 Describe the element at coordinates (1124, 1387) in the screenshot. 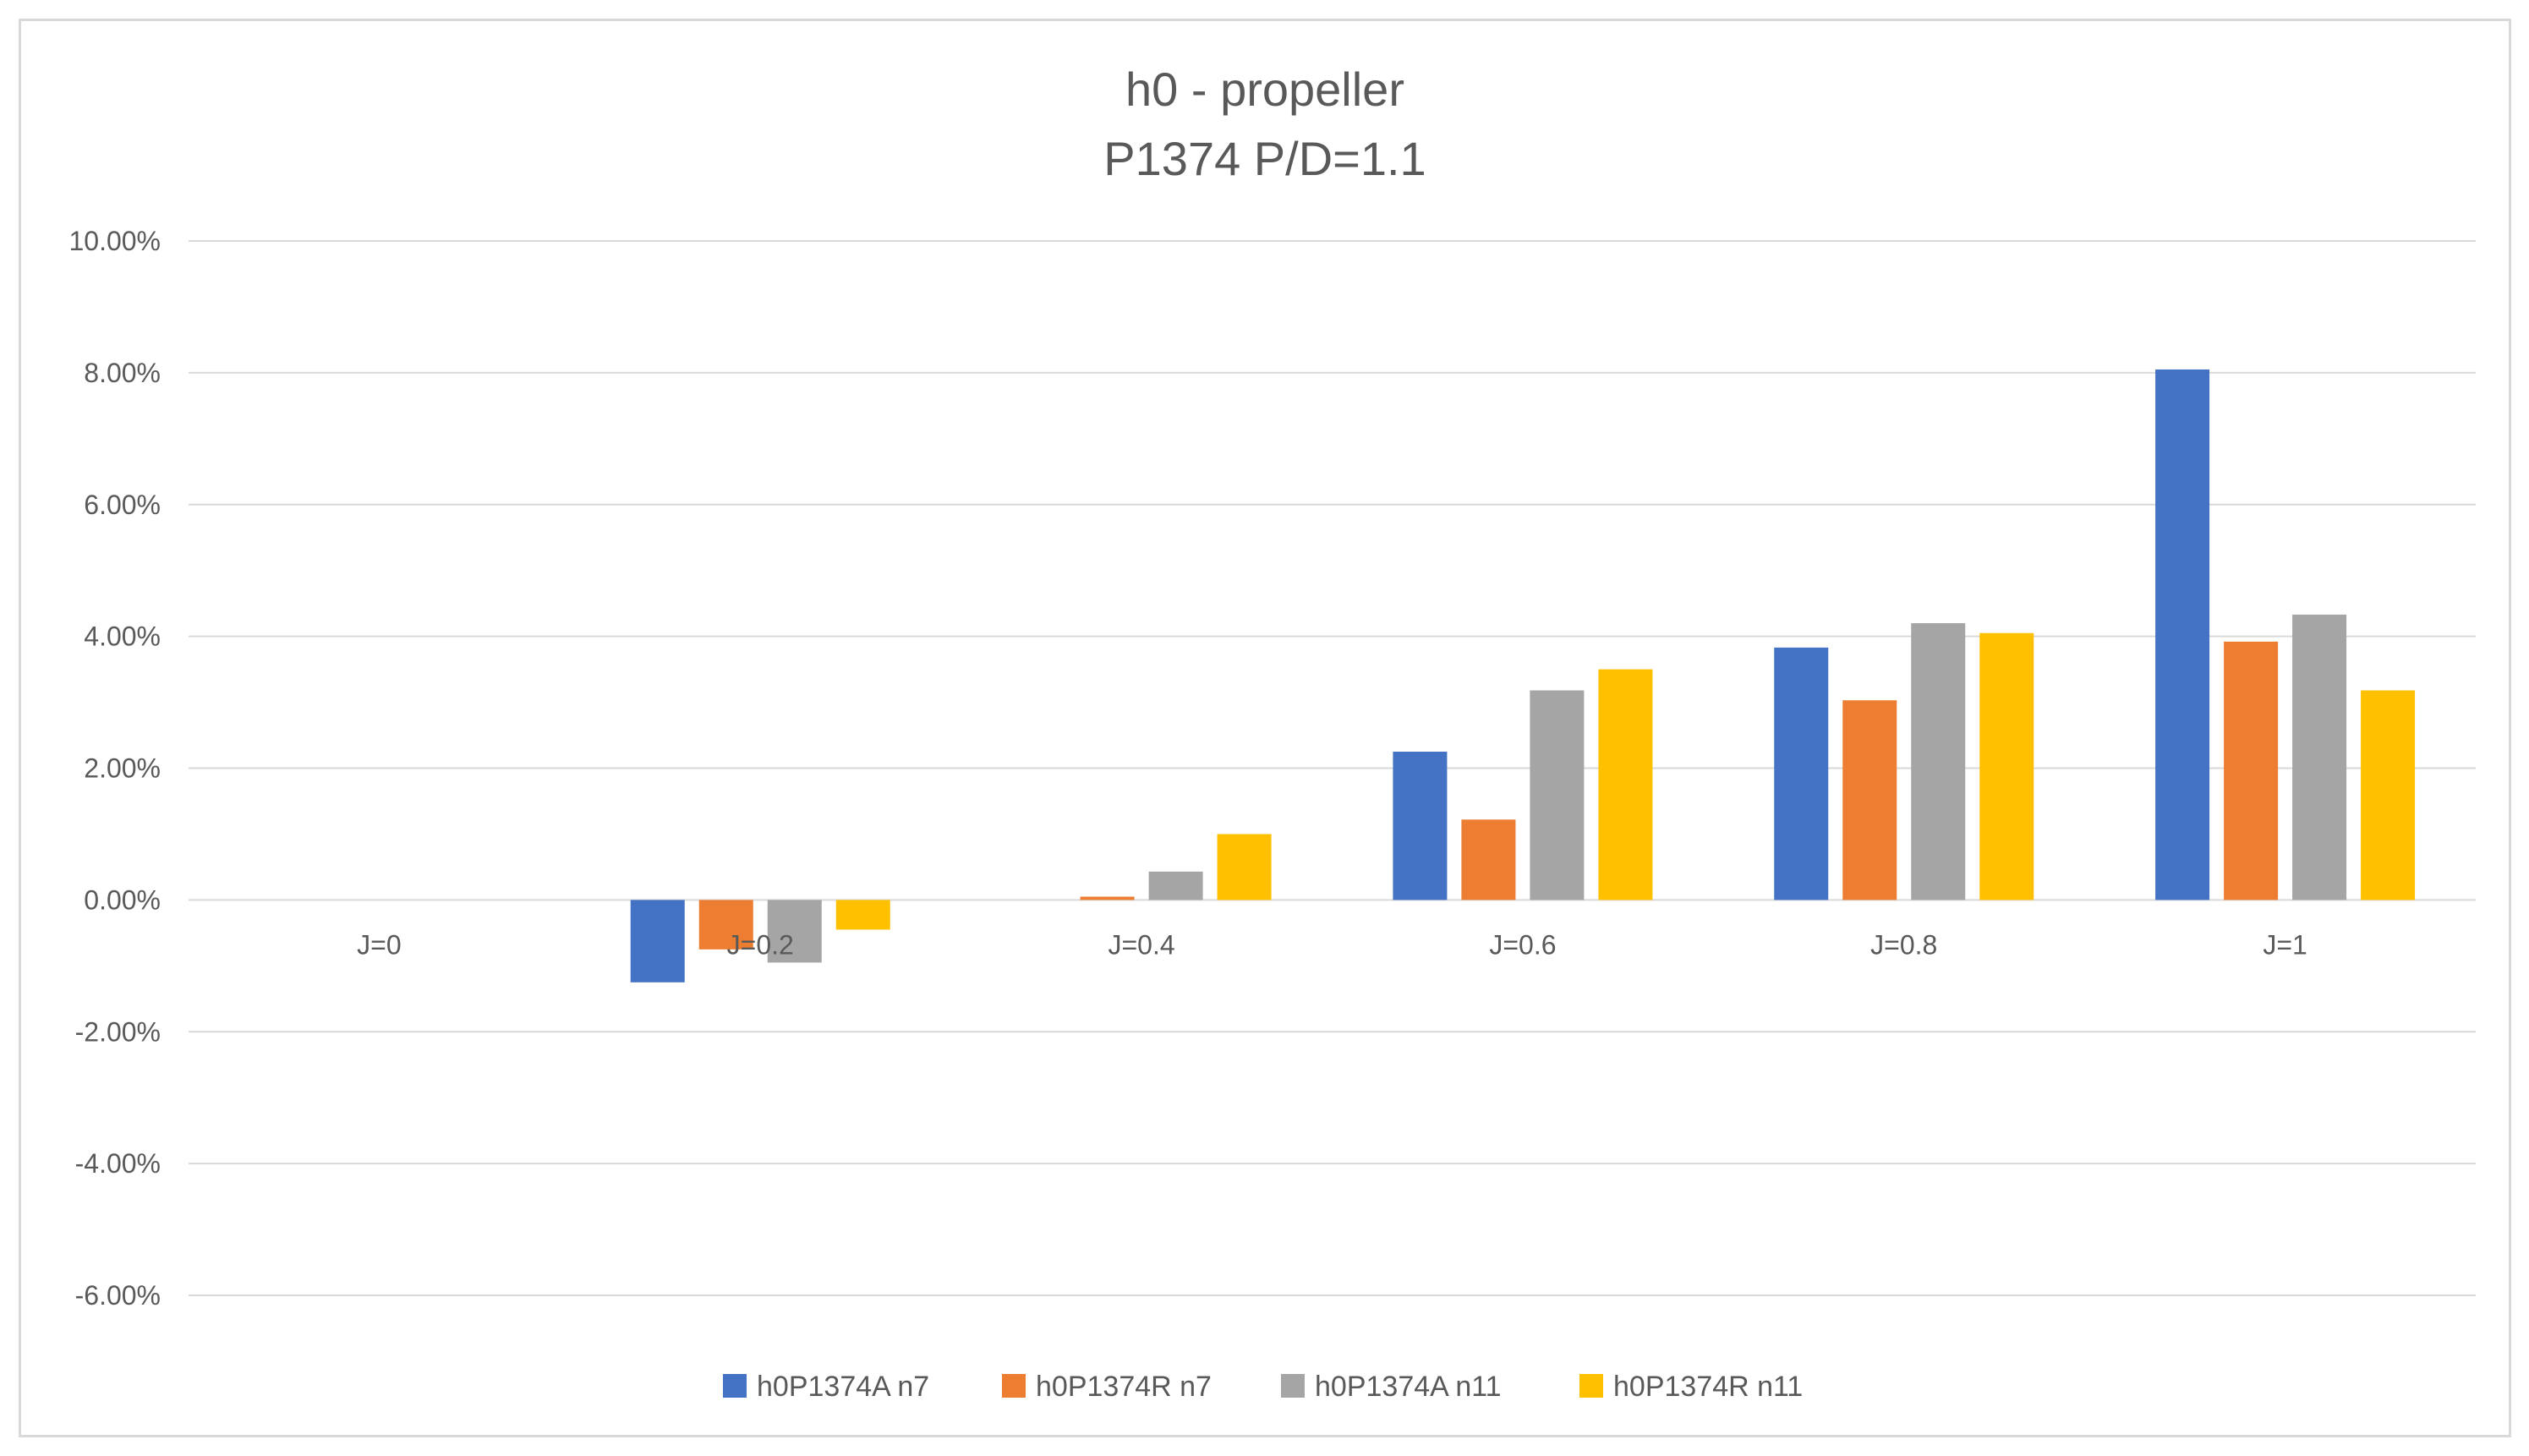

I see `legend-label: h0P1374R n7` at that location.